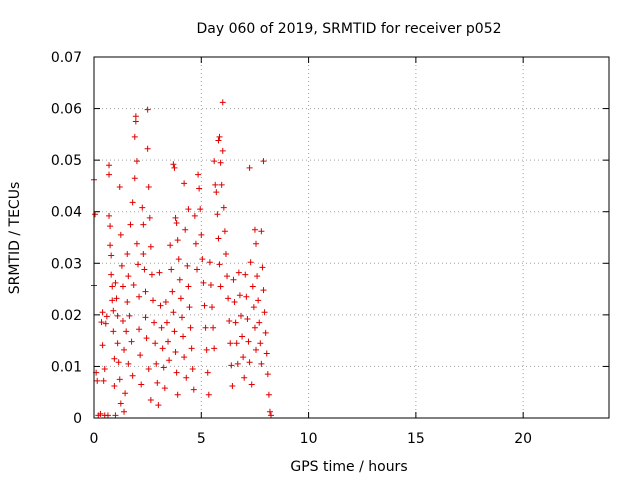  What do you see at coordinates (309, 439) in the screenshot?
I see `x-tick-label: 10` at bounding box center [309, 439].